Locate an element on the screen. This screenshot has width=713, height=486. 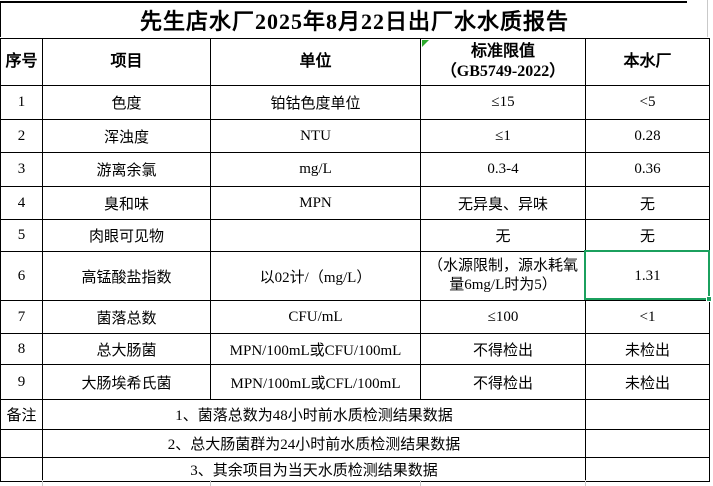
note-3: 3、其余项目为当天水质检测结果数据 is located at coordinates (314, 469).